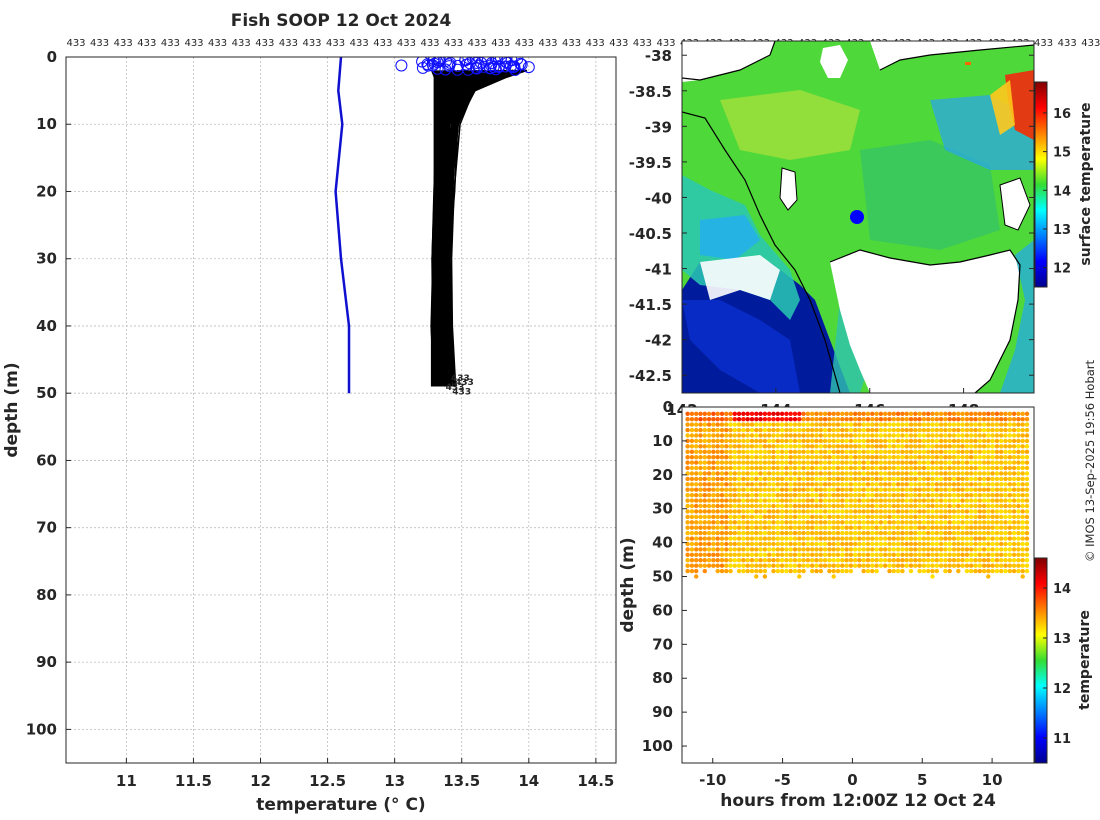 This screenshot has width=1100, height=820. What do you see at coordinates (491, 65) in the screenshot?
I see `surface-marker` at bounding box center [491, 65].